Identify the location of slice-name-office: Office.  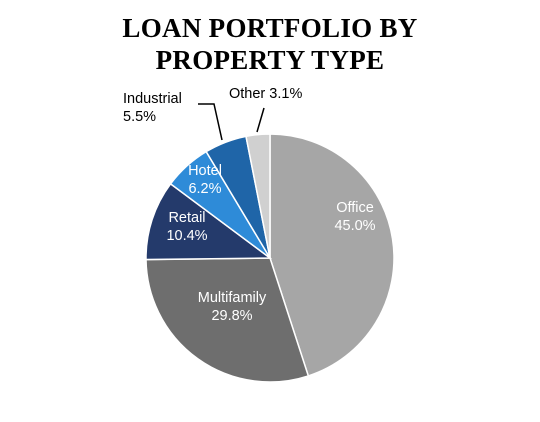
(355, 208).